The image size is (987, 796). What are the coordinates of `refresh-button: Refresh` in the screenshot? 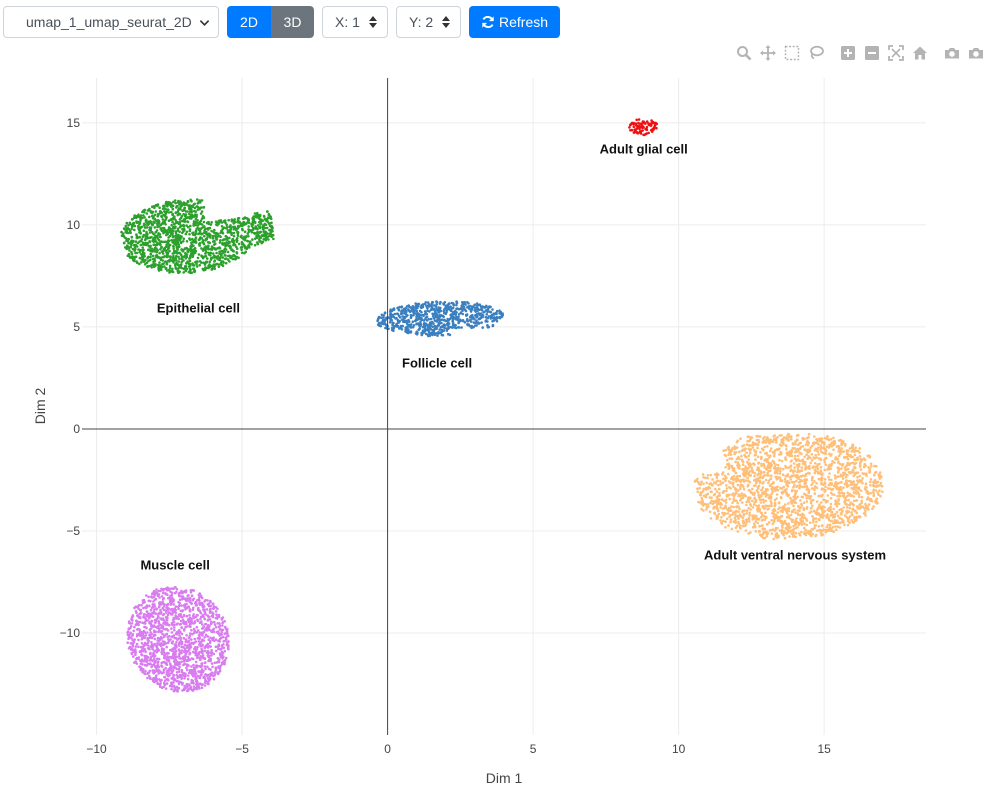 It's located at (514, 22).